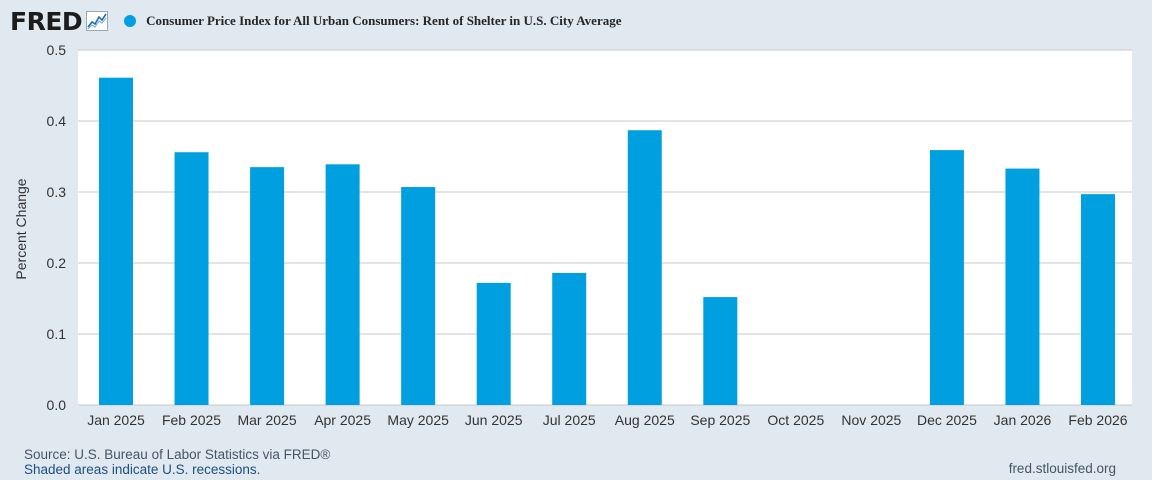 The image size is (1152, 480). What do you see at coordinates (569, 420) in the screenshot?
I see `x-tick-label: Jul 2025` at bounding box center [569, 420].